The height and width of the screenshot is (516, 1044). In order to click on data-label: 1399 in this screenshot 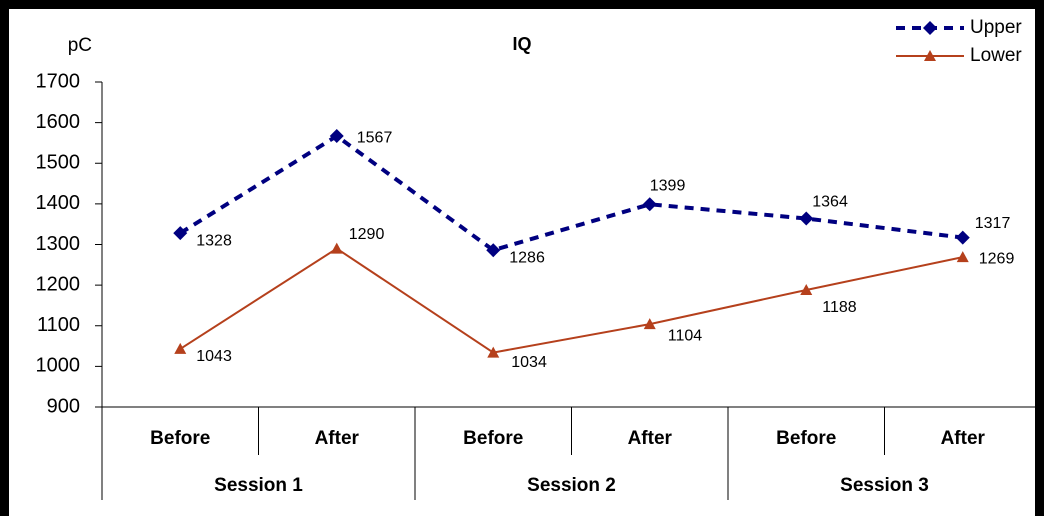, I will do `click(668, 186)`.